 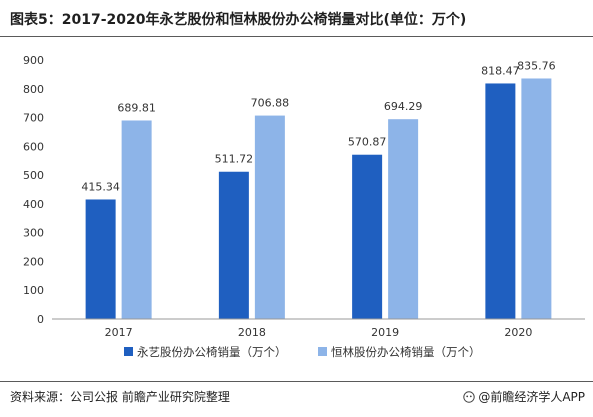 I want to click on value-label: 835.76, so click(x=536, y=65).